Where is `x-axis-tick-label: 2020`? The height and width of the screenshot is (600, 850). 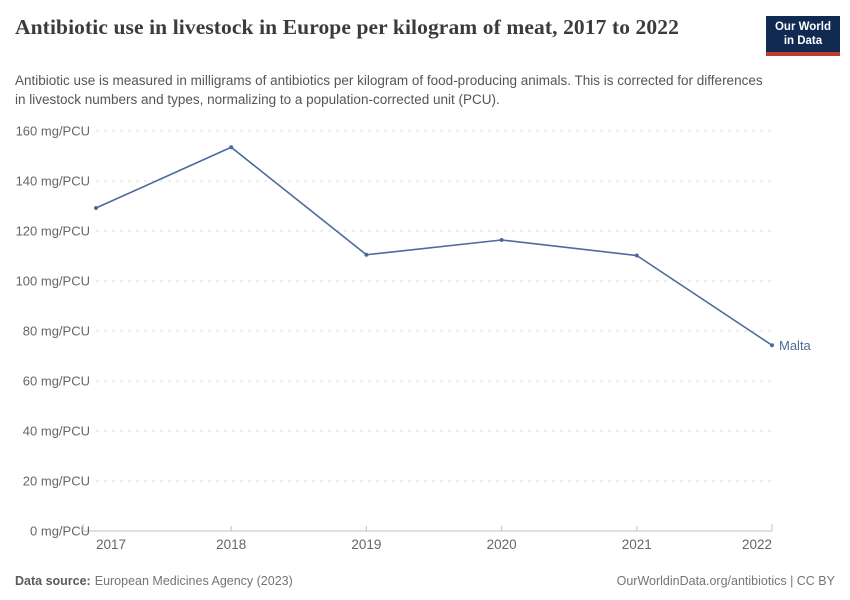
x-axis-tick-label: 2020 is located at coordinates (502, 544).